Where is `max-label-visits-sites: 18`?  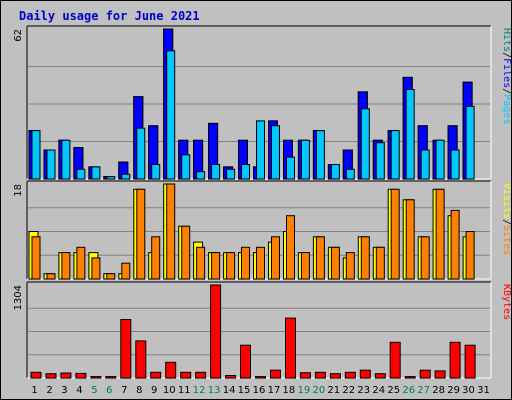 max-label-visits-sites: 18 is located at coordinates (18, 190).